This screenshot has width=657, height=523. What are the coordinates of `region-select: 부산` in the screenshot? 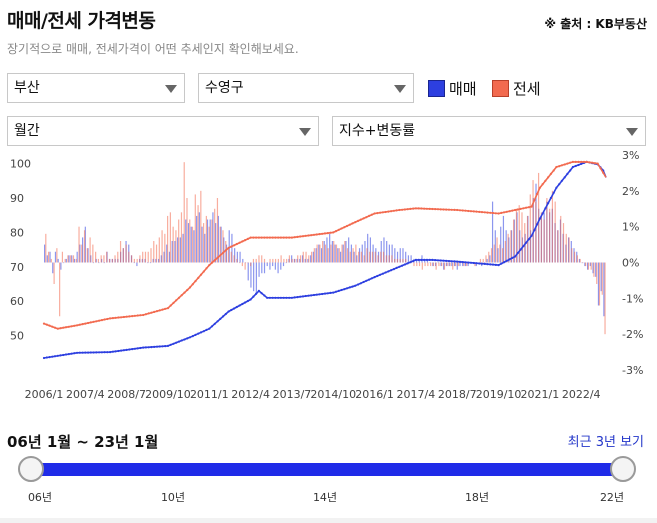 It's located at (96, 88).